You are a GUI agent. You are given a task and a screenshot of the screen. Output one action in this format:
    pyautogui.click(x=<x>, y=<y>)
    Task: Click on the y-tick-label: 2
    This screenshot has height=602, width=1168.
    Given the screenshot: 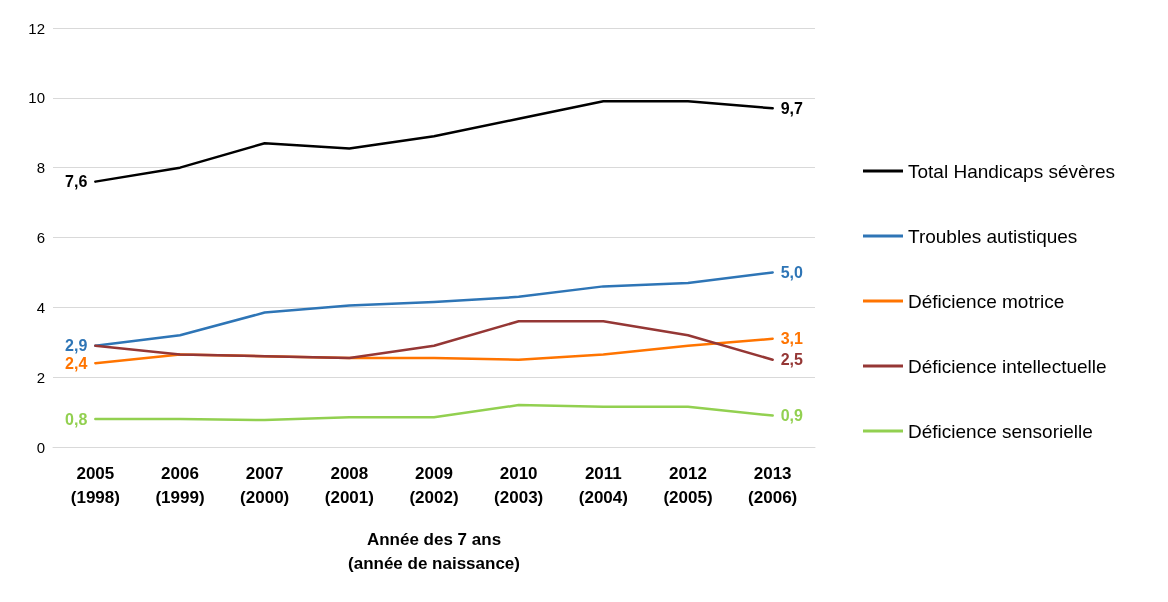 What is the action you would take?
    pyautogui.click(x=40, y=377)
    